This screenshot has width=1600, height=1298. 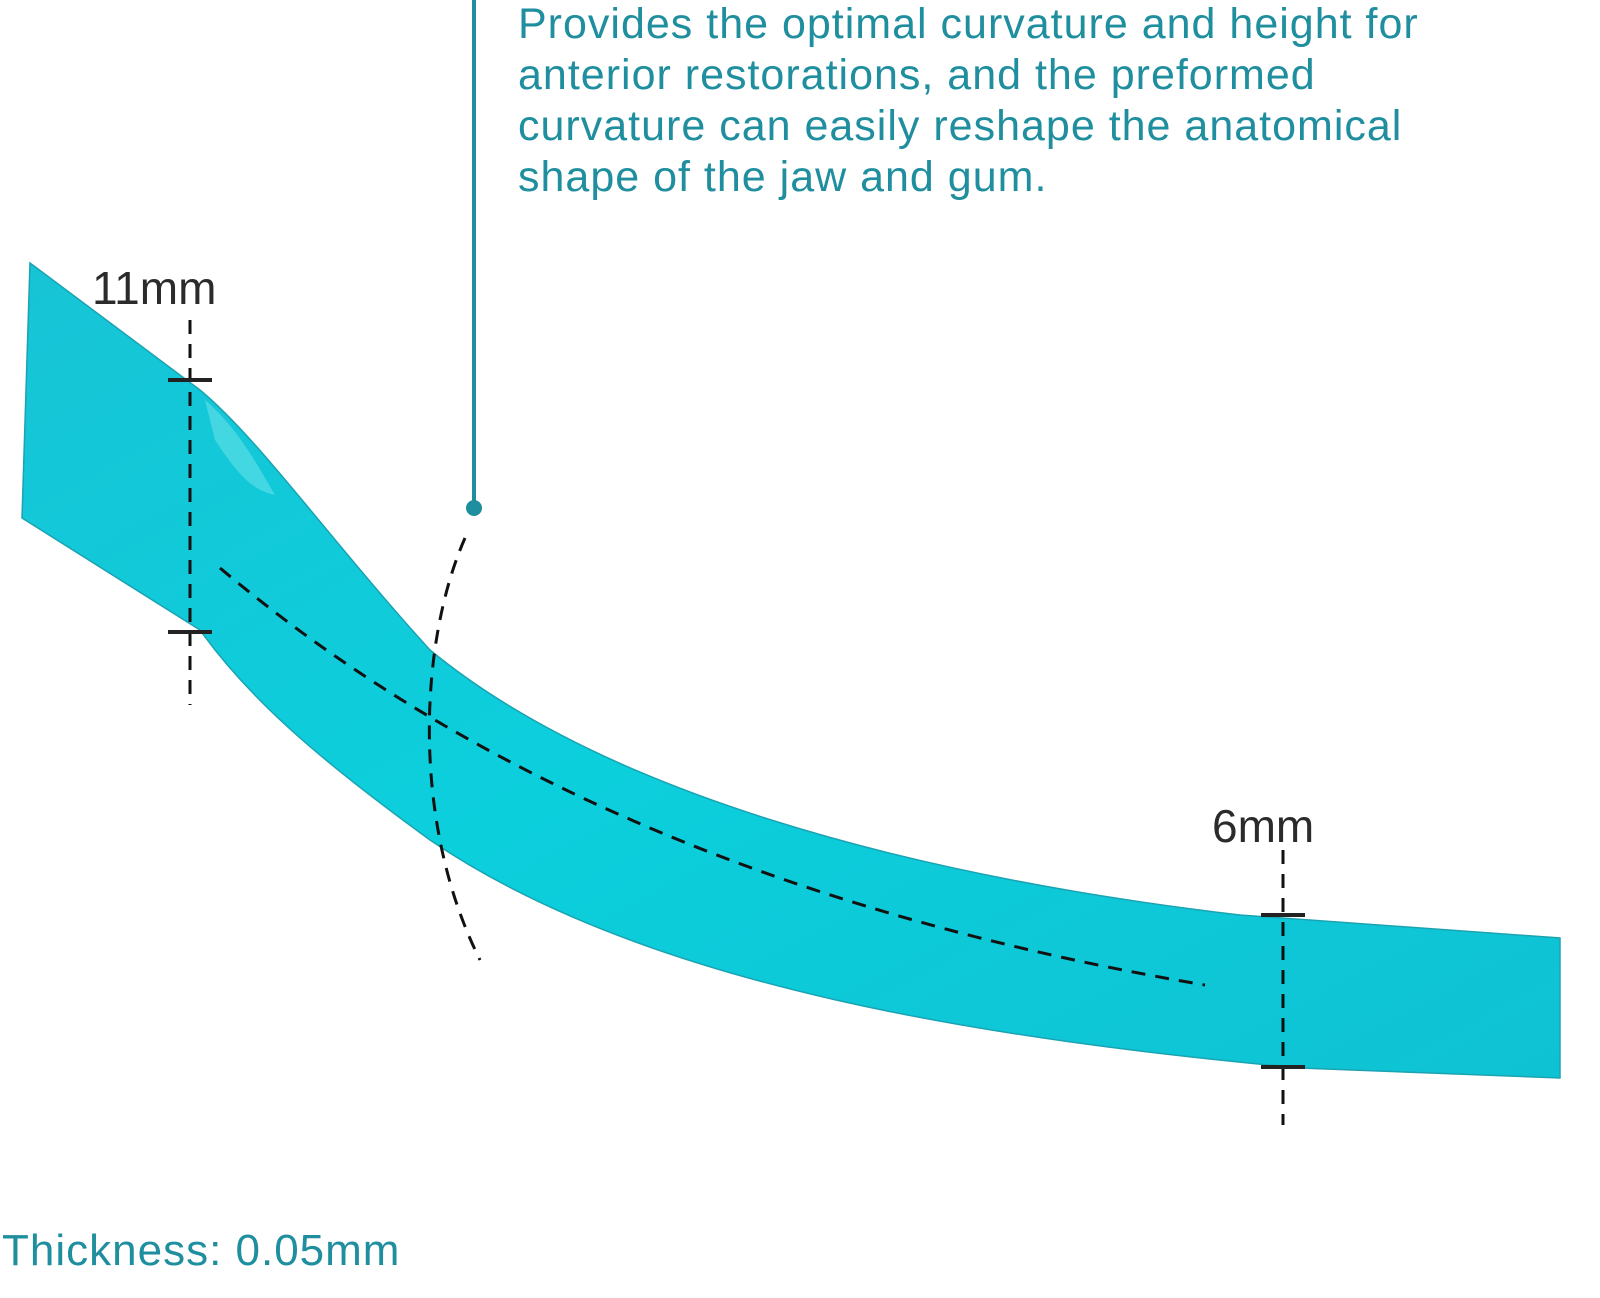 I want to click on band-highlight, so click(x=240, y=447).